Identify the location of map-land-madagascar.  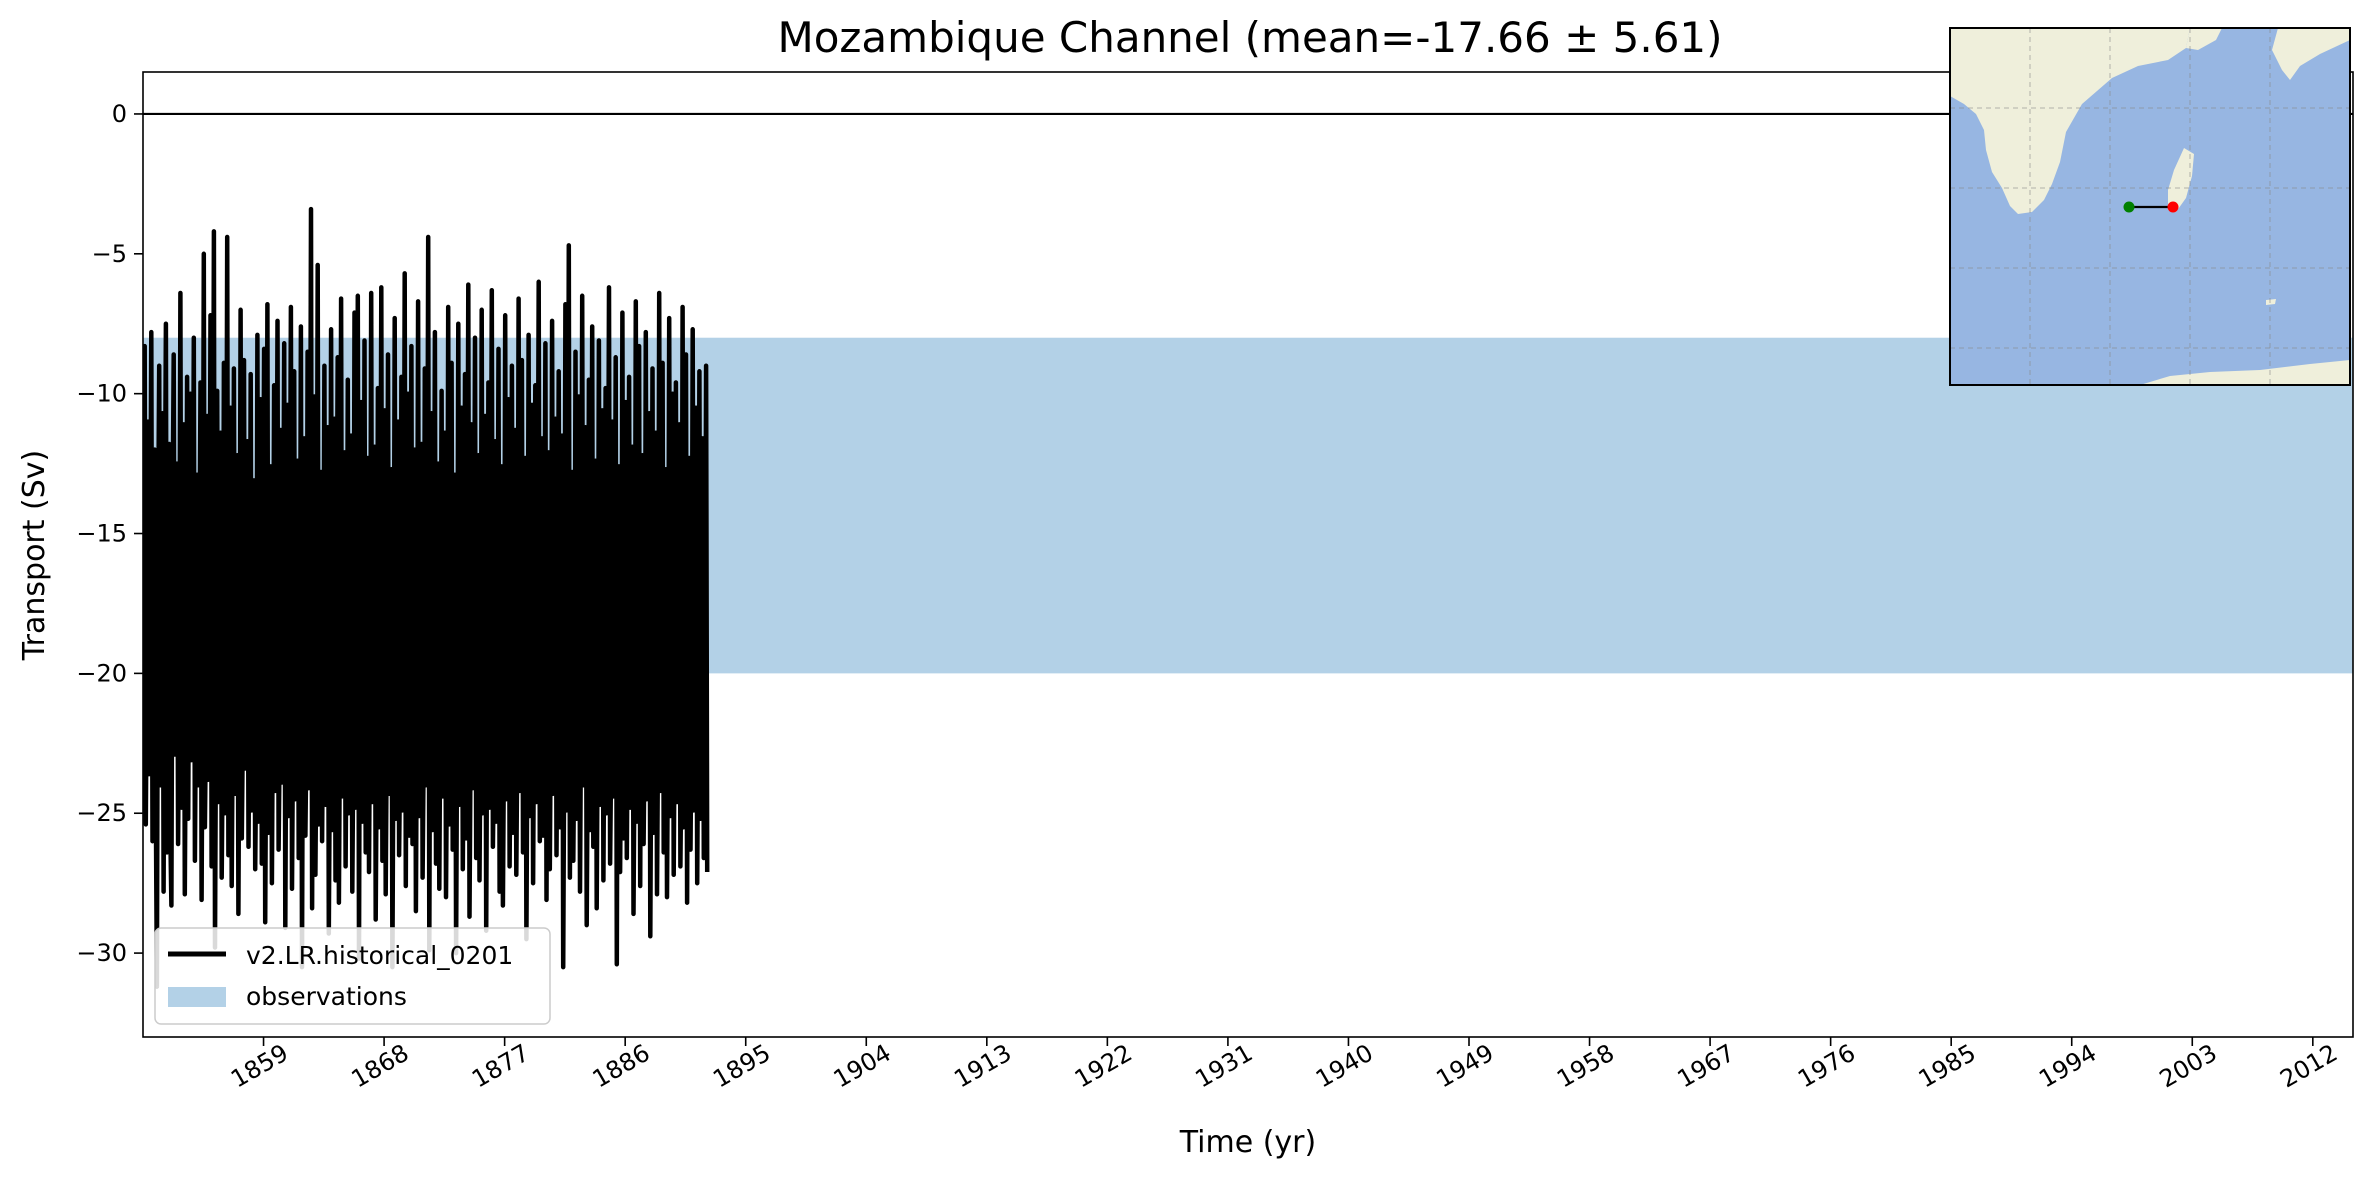
(2181, 180).